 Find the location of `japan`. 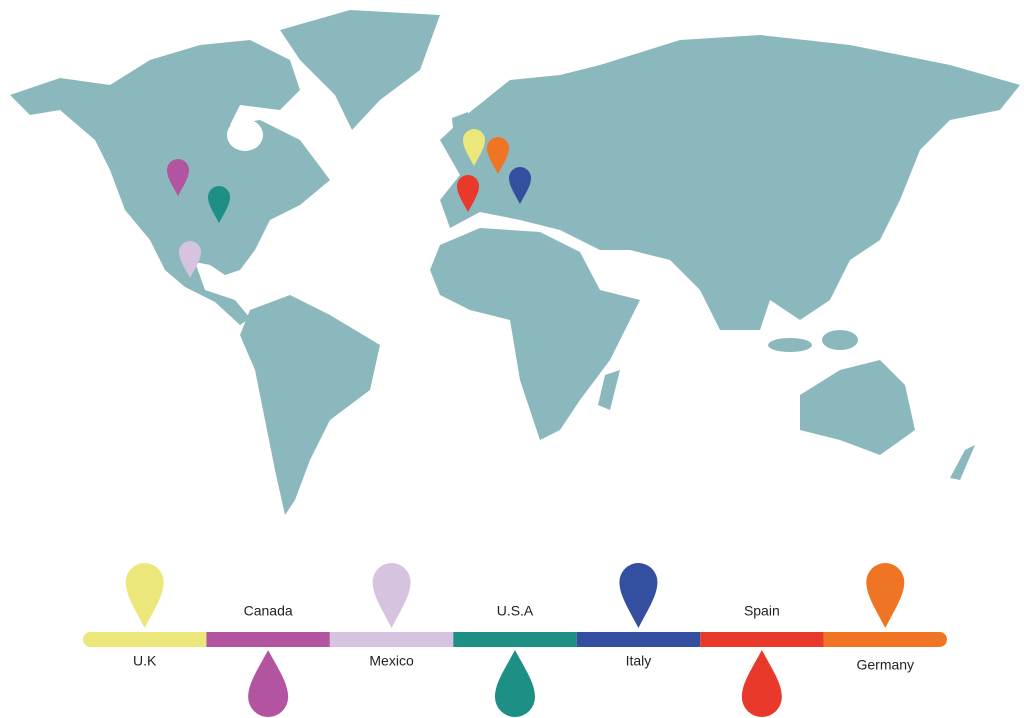

japan is located at coordinates (866, 193).